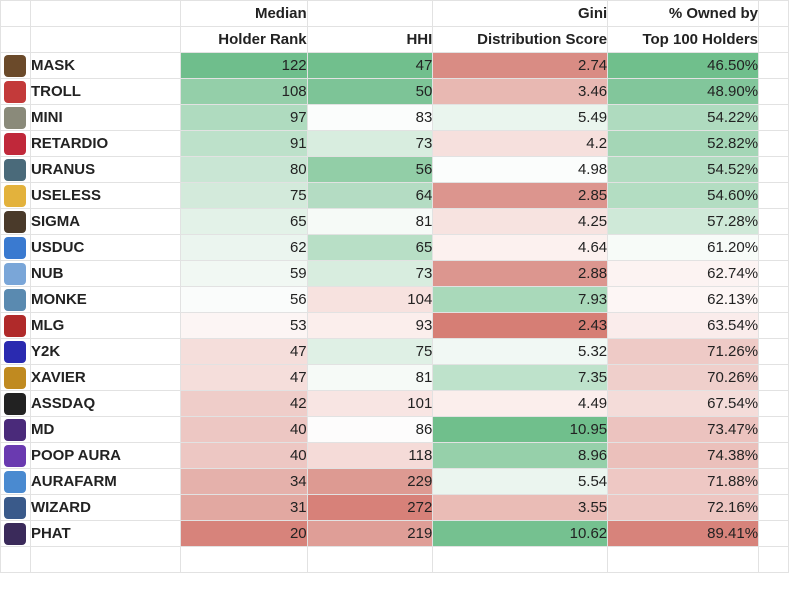  What do you see at coordinates (243, 195) in the screenshot?
I see `median-holder-rank-cell: 75` at bounding box center [243, 195].